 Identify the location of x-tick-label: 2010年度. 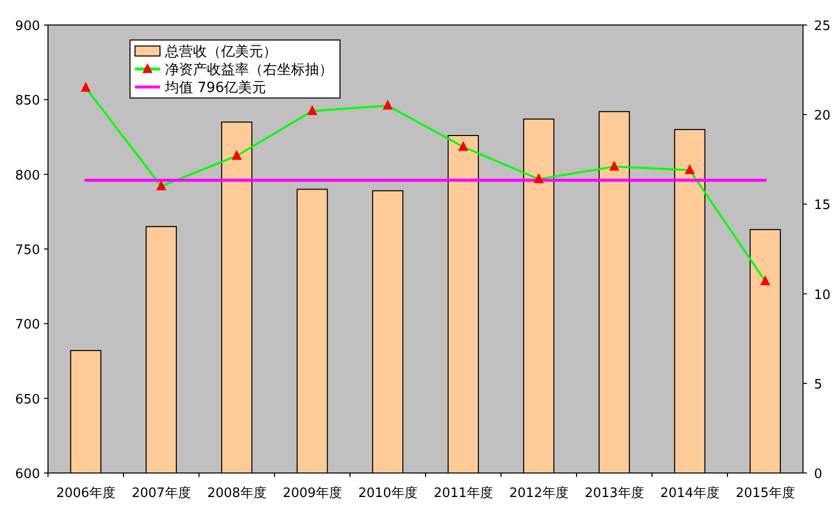
(388, 493).